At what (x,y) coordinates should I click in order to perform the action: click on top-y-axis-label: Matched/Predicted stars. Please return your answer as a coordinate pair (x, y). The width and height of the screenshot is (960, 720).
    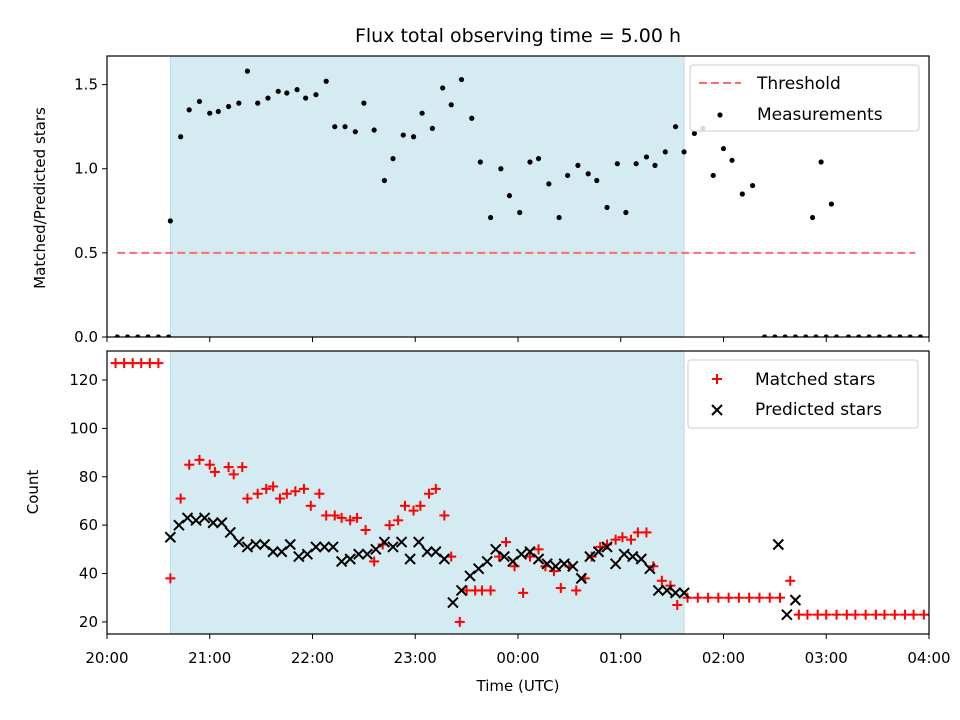
    Looking at the image, I should click on (40, 198).